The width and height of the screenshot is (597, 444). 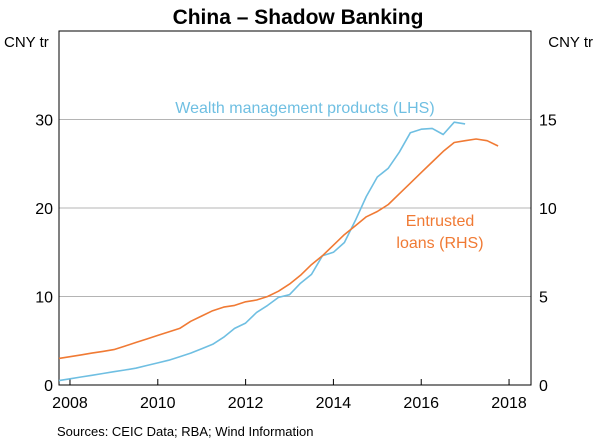 I want to click on right-tick-label: 0, so click(x=543, y=386).